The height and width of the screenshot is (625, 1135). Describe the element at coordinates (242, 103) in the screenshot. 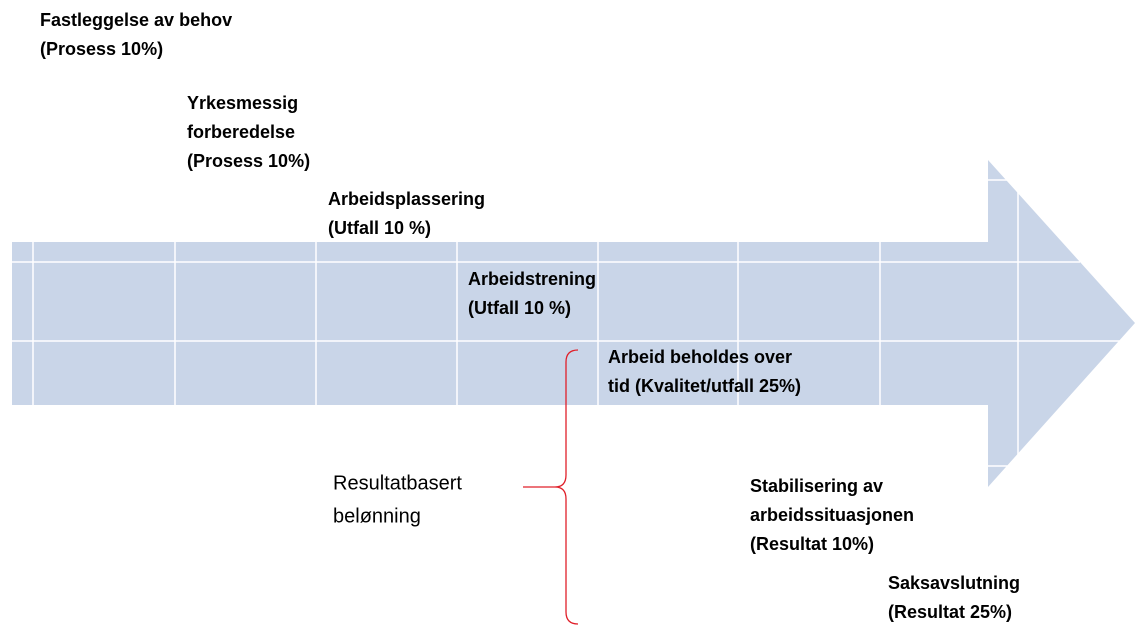

I see `step-label: Yrkesmessig` at that location.